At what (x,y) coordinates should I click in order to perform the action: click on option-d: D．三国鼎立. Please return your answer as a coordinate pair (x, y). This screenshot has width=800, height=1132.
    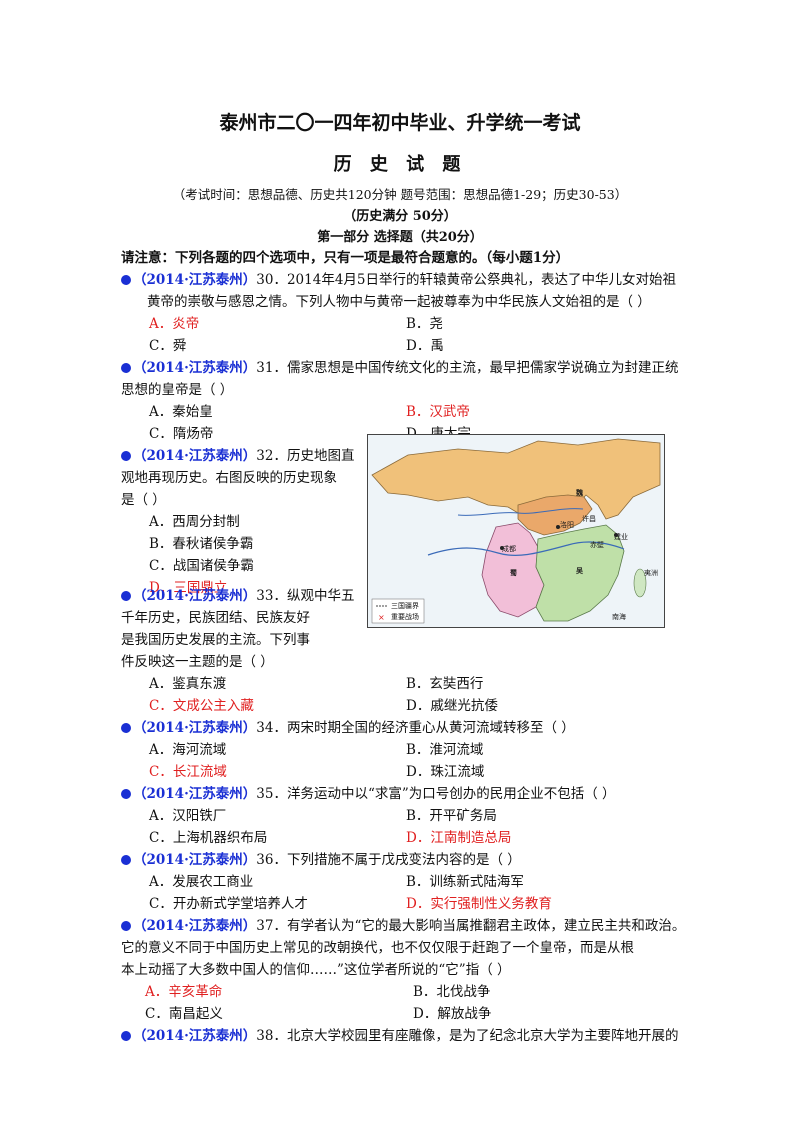
    Looking at the image, I should click on (188, 588).